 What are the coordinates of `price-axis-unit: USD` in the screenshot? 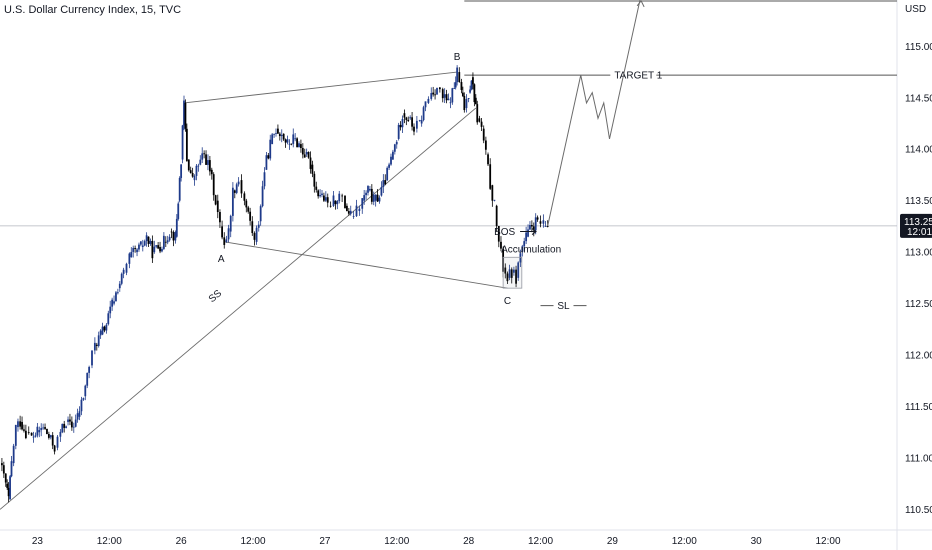 It's located at (915, 9).